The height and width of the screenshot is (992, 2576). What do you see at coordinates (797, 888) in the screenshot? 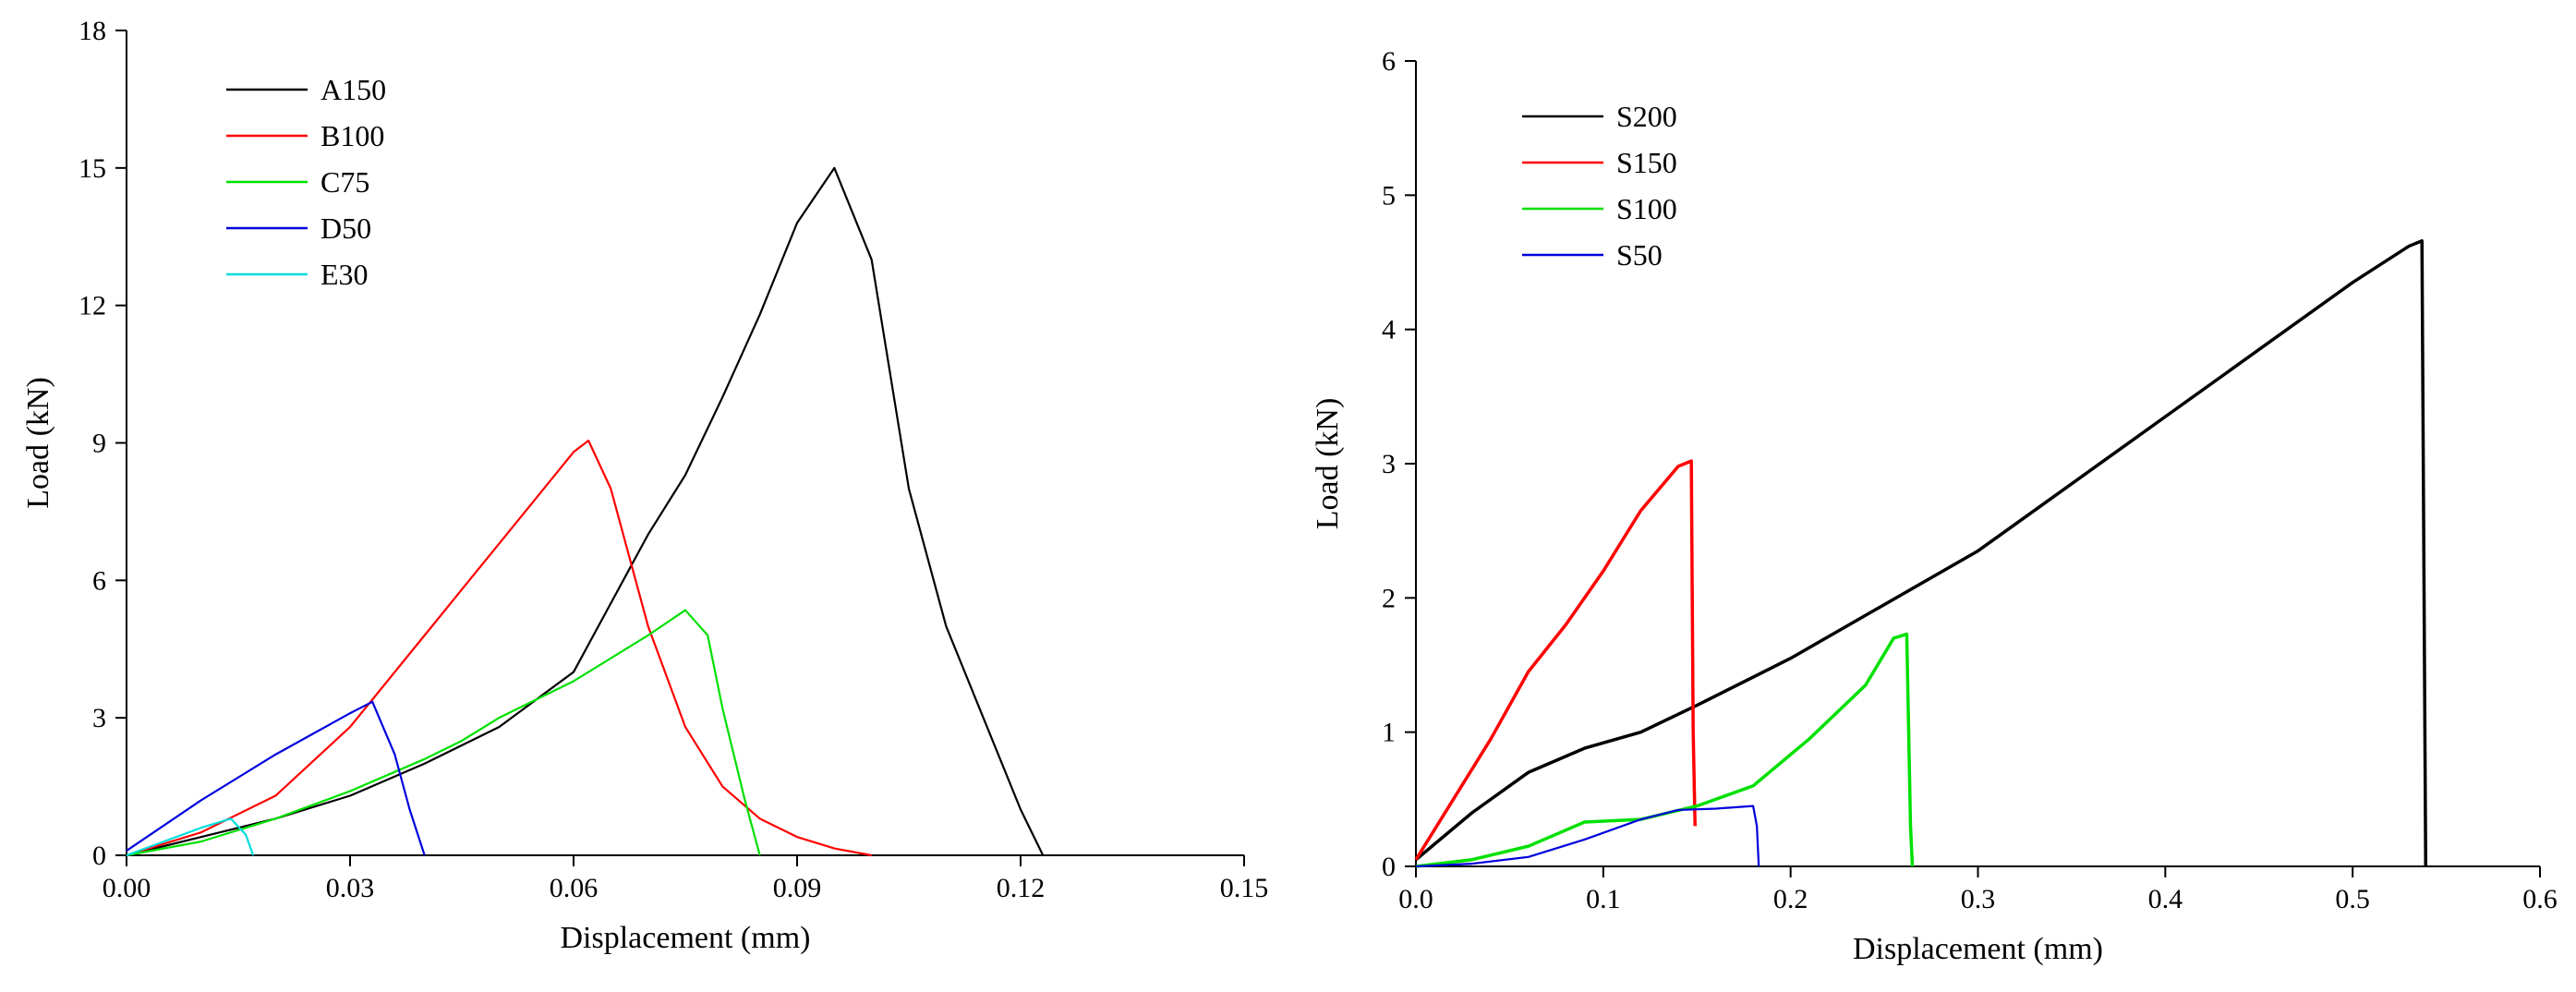
I see `left-chart-x-tick-label: 0.09` at bounding box center [797, 888].